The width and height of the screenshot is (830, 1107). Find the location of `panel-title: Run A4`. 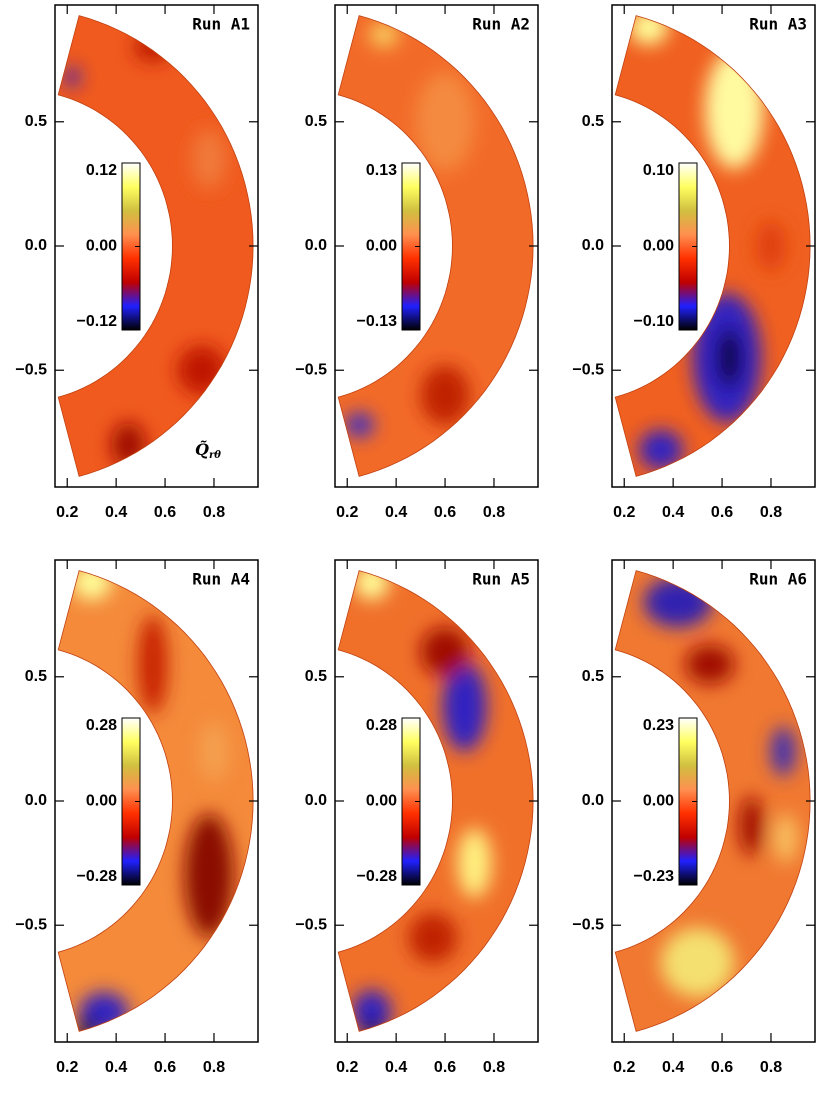

panel-title: Run A4 is located at coordinates (221, 579).